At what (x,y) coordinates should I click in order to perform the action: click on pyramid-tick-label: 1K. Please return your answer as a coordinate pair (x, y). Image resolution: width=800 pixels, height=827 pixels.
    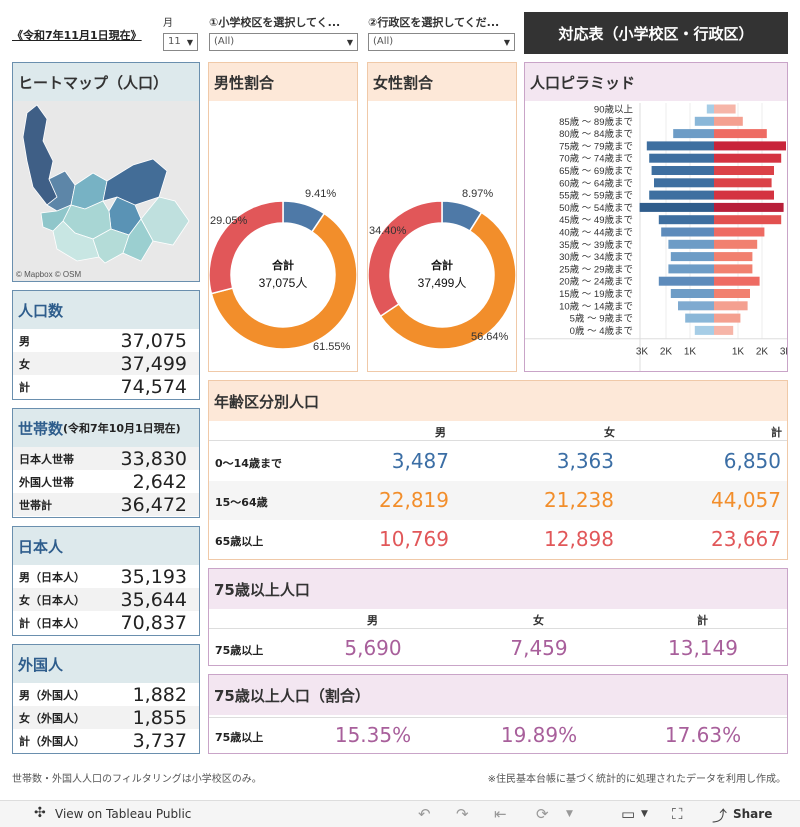
    Looking at the image, I should click on (690, 352).